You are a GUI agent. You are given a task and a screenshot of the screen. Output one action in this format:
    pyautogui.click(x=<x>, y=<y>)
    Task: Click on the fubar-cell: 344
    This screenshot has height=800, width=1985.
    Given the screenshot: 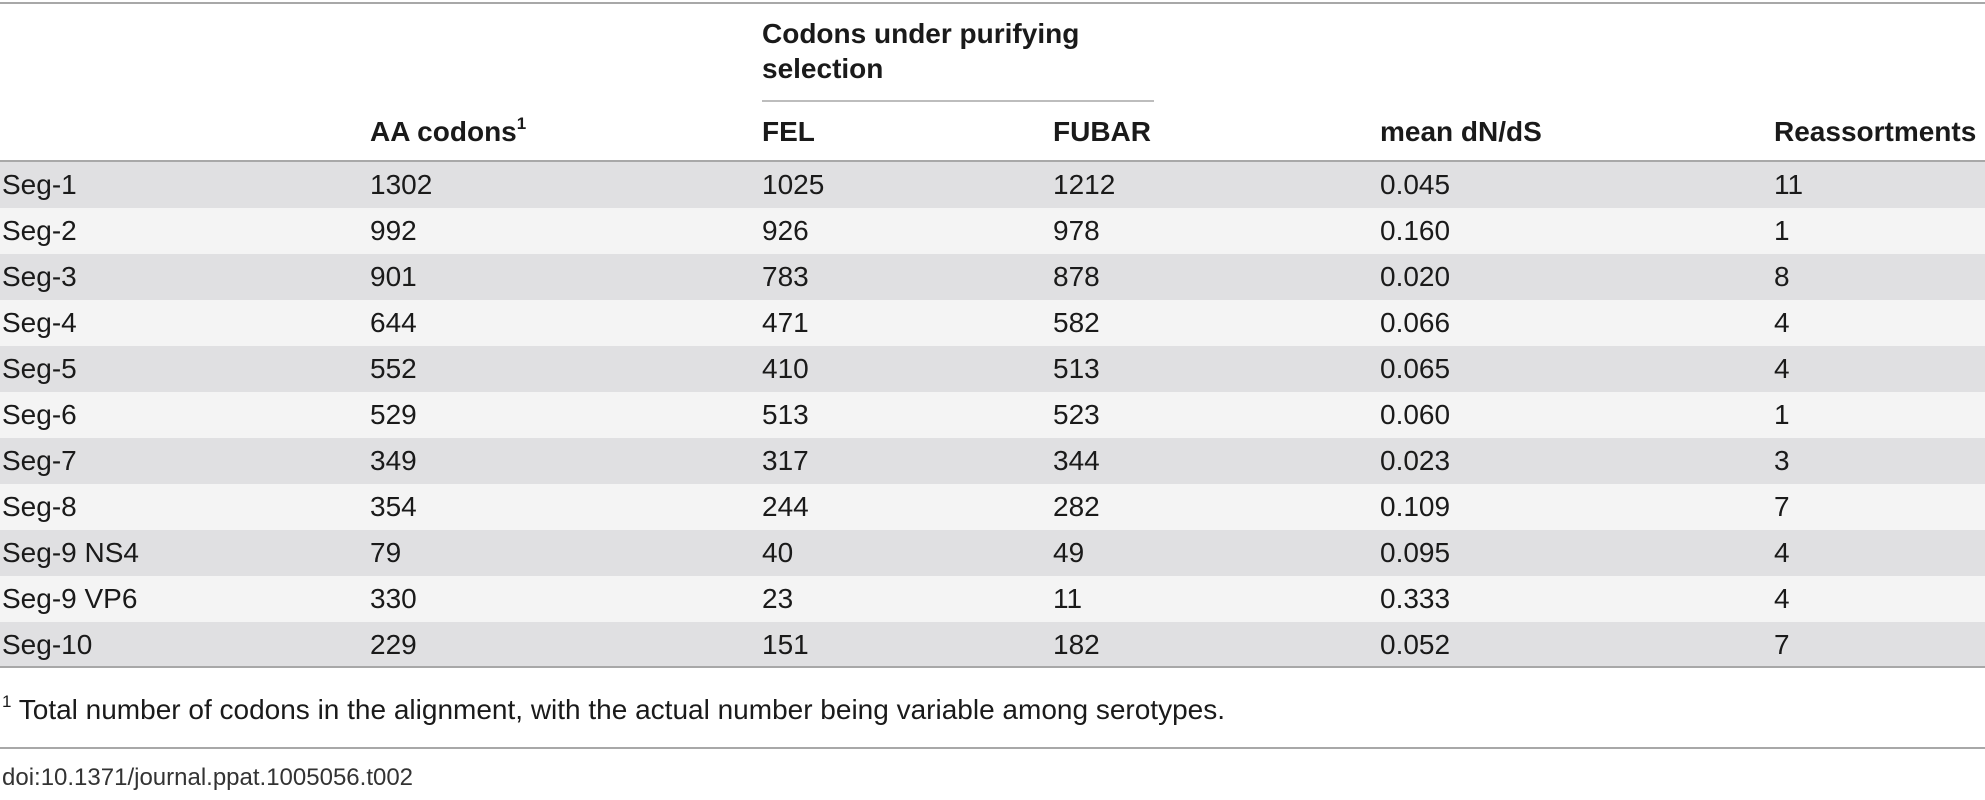 What is the action you would take?
    pyautogui.click(x=1076, y=460)
    